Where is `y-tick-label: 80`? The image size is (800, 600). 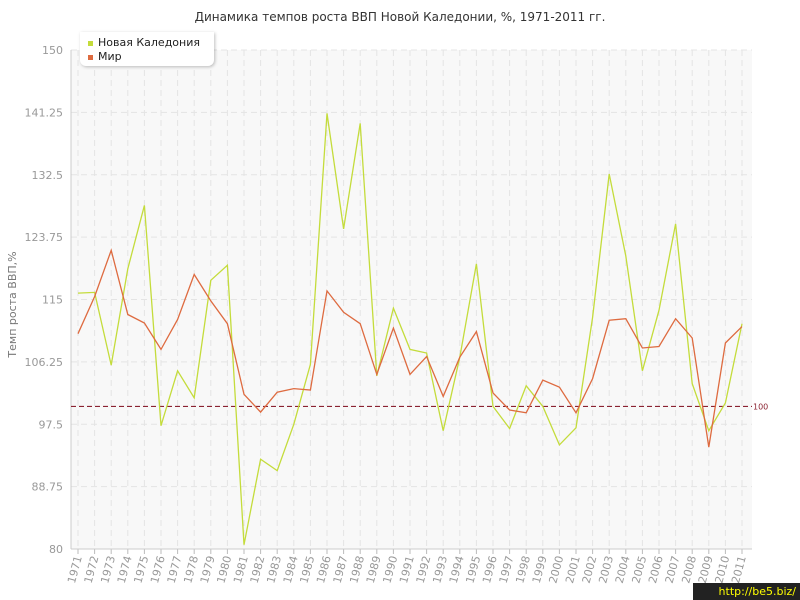 y-tick-label: 80 is located at coordinates (56, 549).